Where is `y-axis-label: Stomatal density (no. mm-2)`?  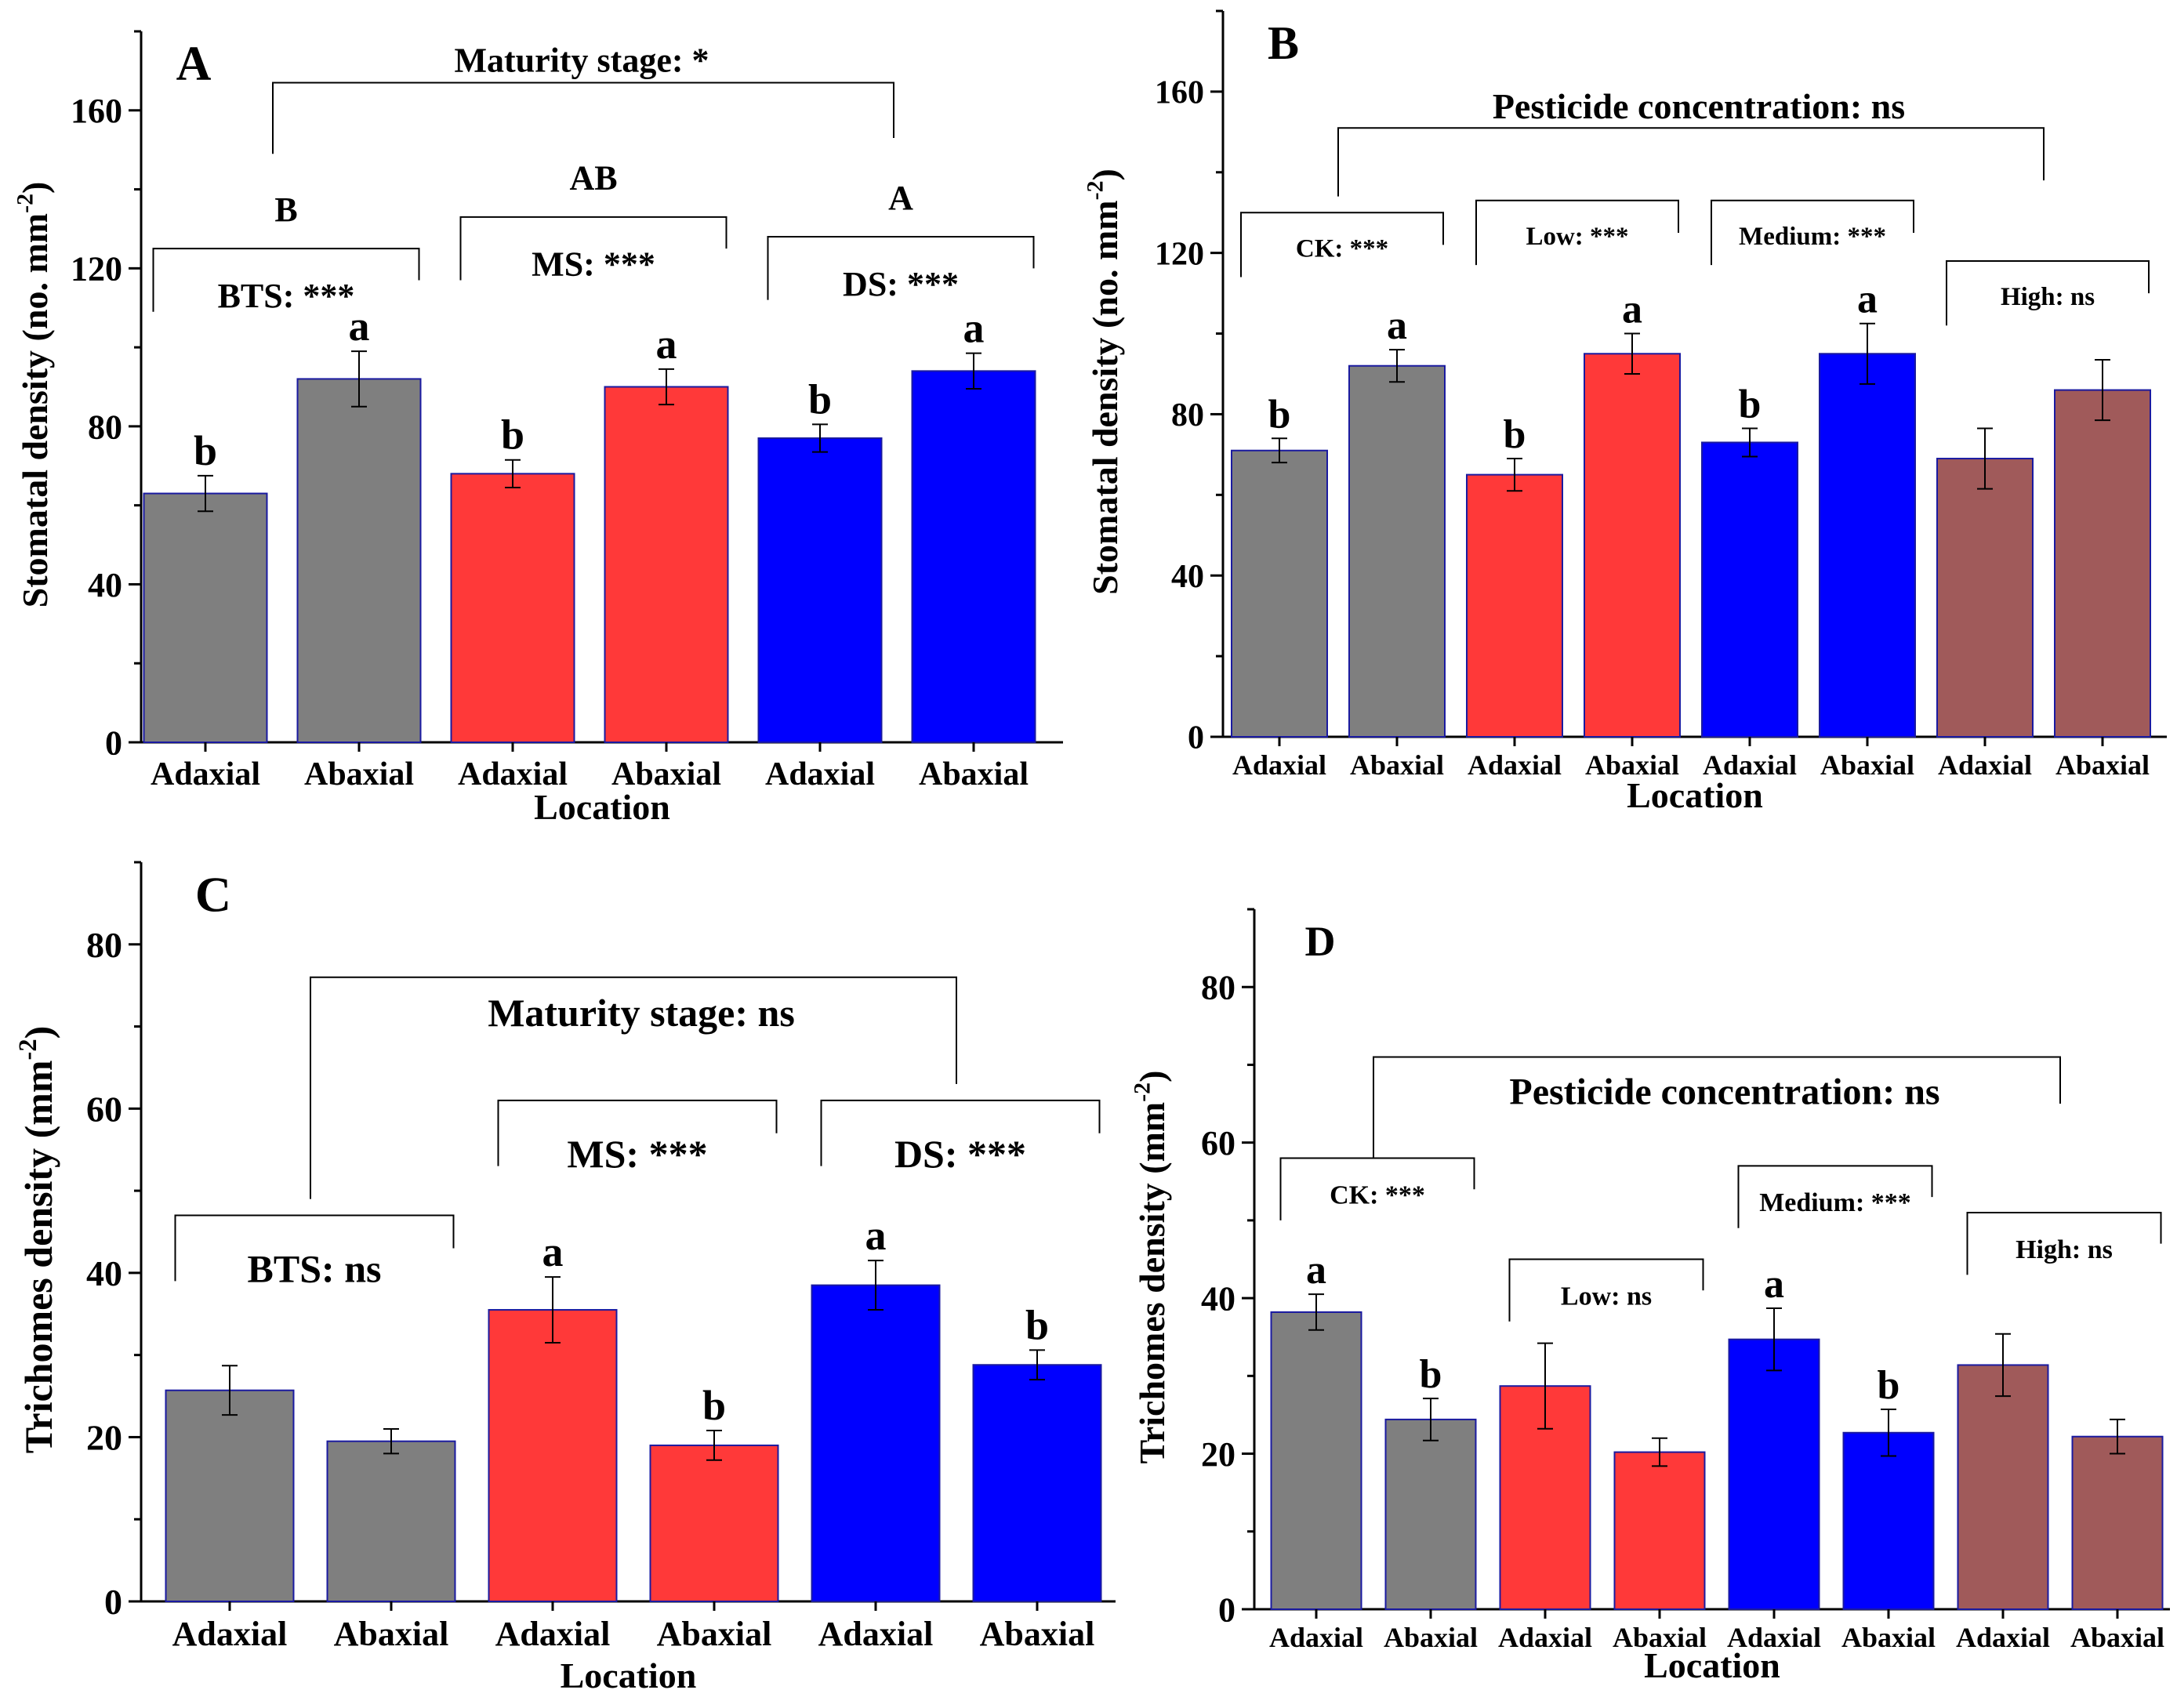
y-axis-label: Stomatal density (no. mm-2) is located at coordinates (34, 395).